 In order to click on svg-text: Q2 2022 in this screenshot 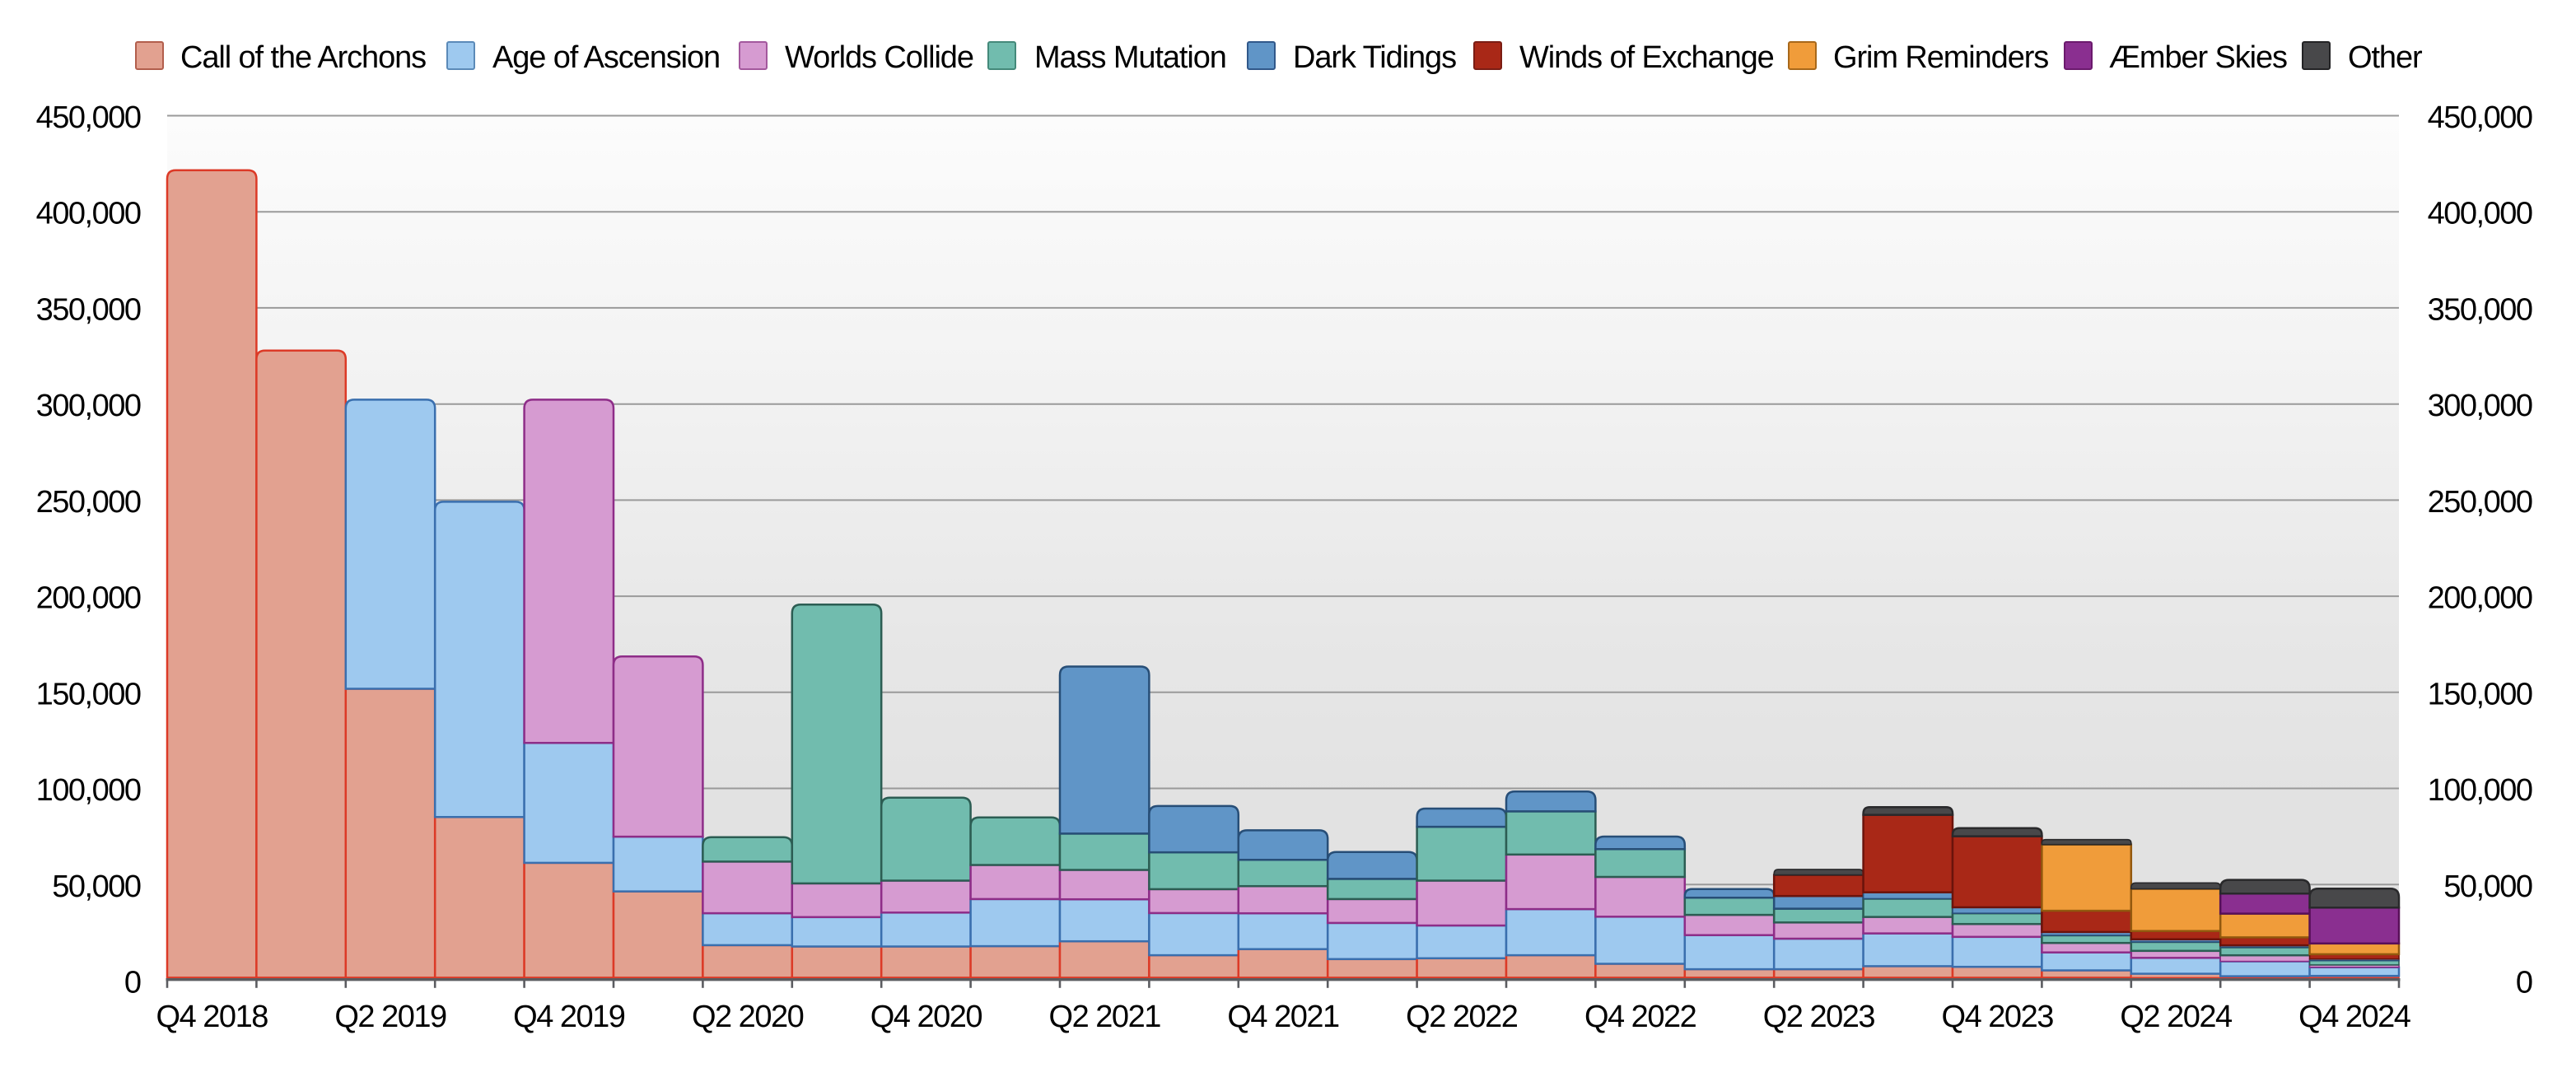, I will do `click(1462, 1017)`.